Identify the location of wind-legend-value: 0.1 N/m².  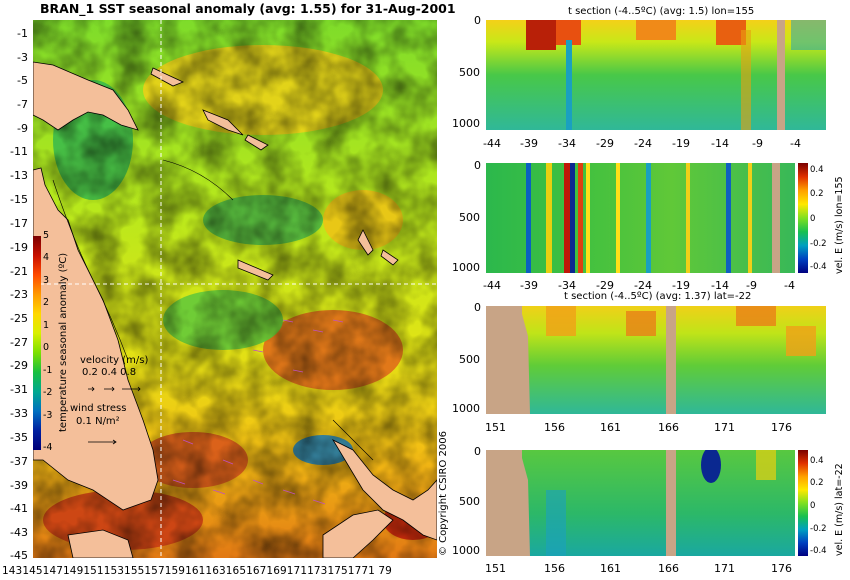
(98, 421).